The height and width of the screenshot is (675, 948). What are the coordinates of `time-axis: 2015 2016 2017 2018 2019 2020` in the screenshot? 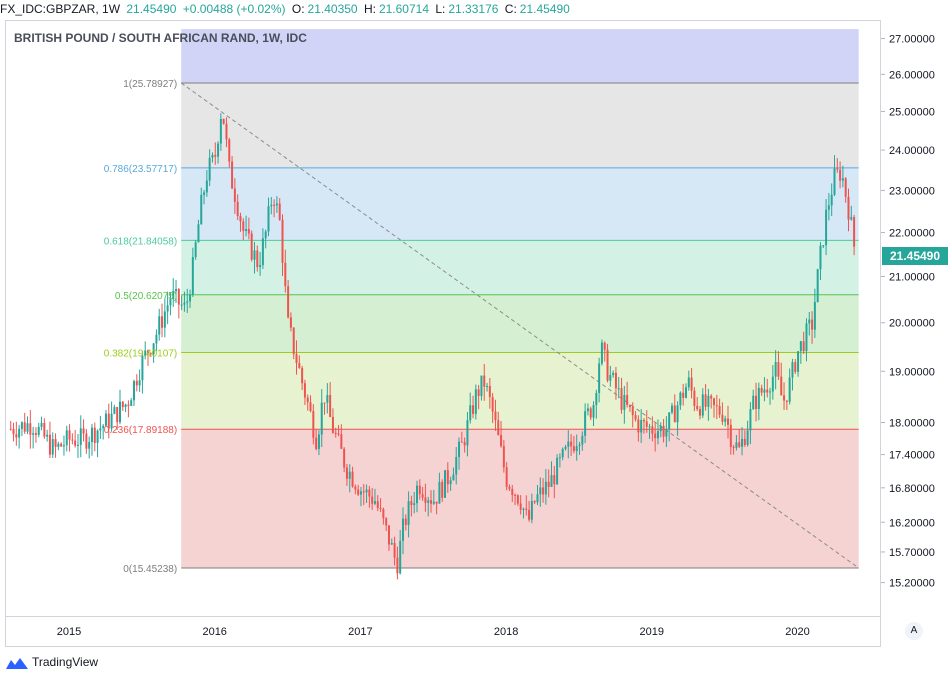 It's located at (443, 632).